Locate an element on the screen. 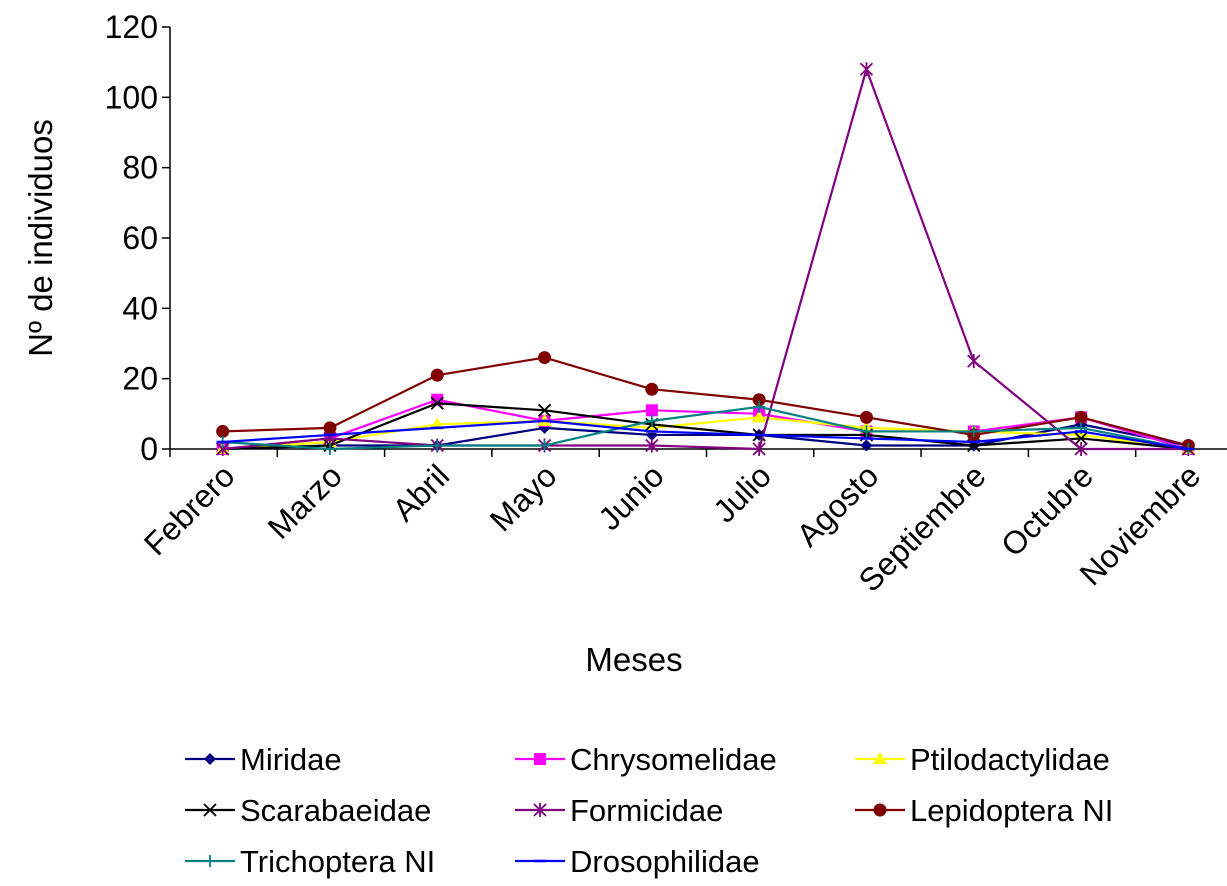  legend-item-formicidae: Formicidae is located at coordinates (619, 810).